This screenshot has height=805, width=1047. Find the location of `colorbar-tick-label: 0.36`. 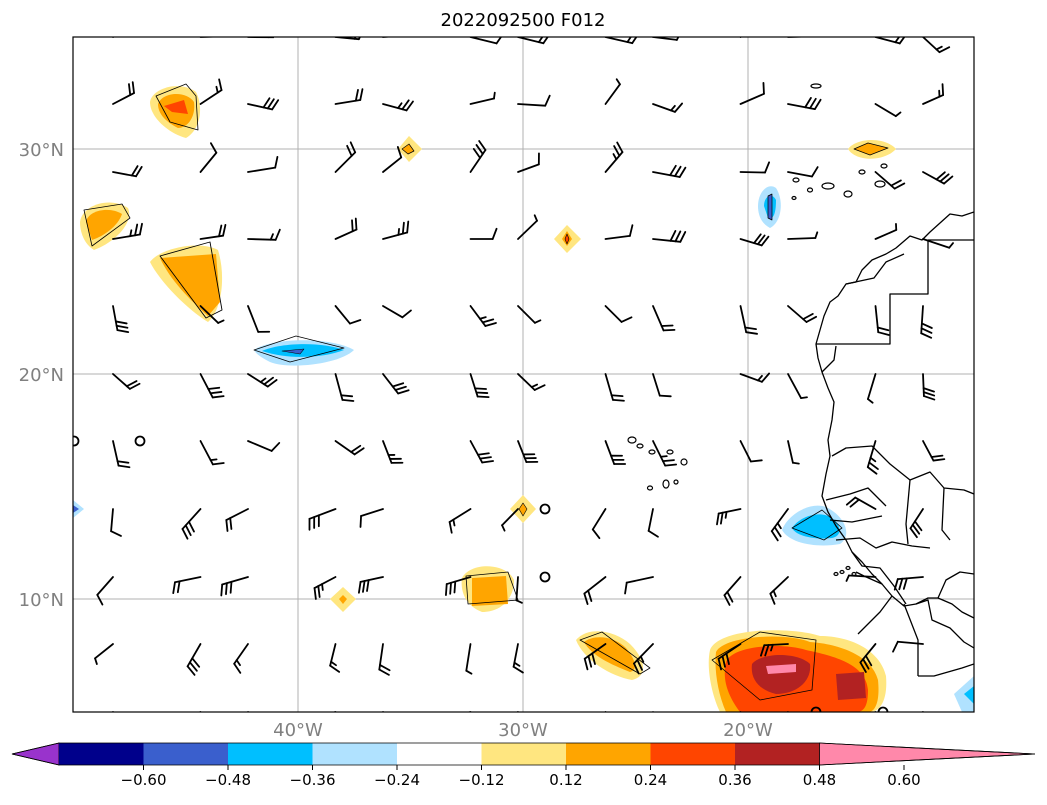

colorbar-tick-label: 0.36 is located at coordinates (734, 780).